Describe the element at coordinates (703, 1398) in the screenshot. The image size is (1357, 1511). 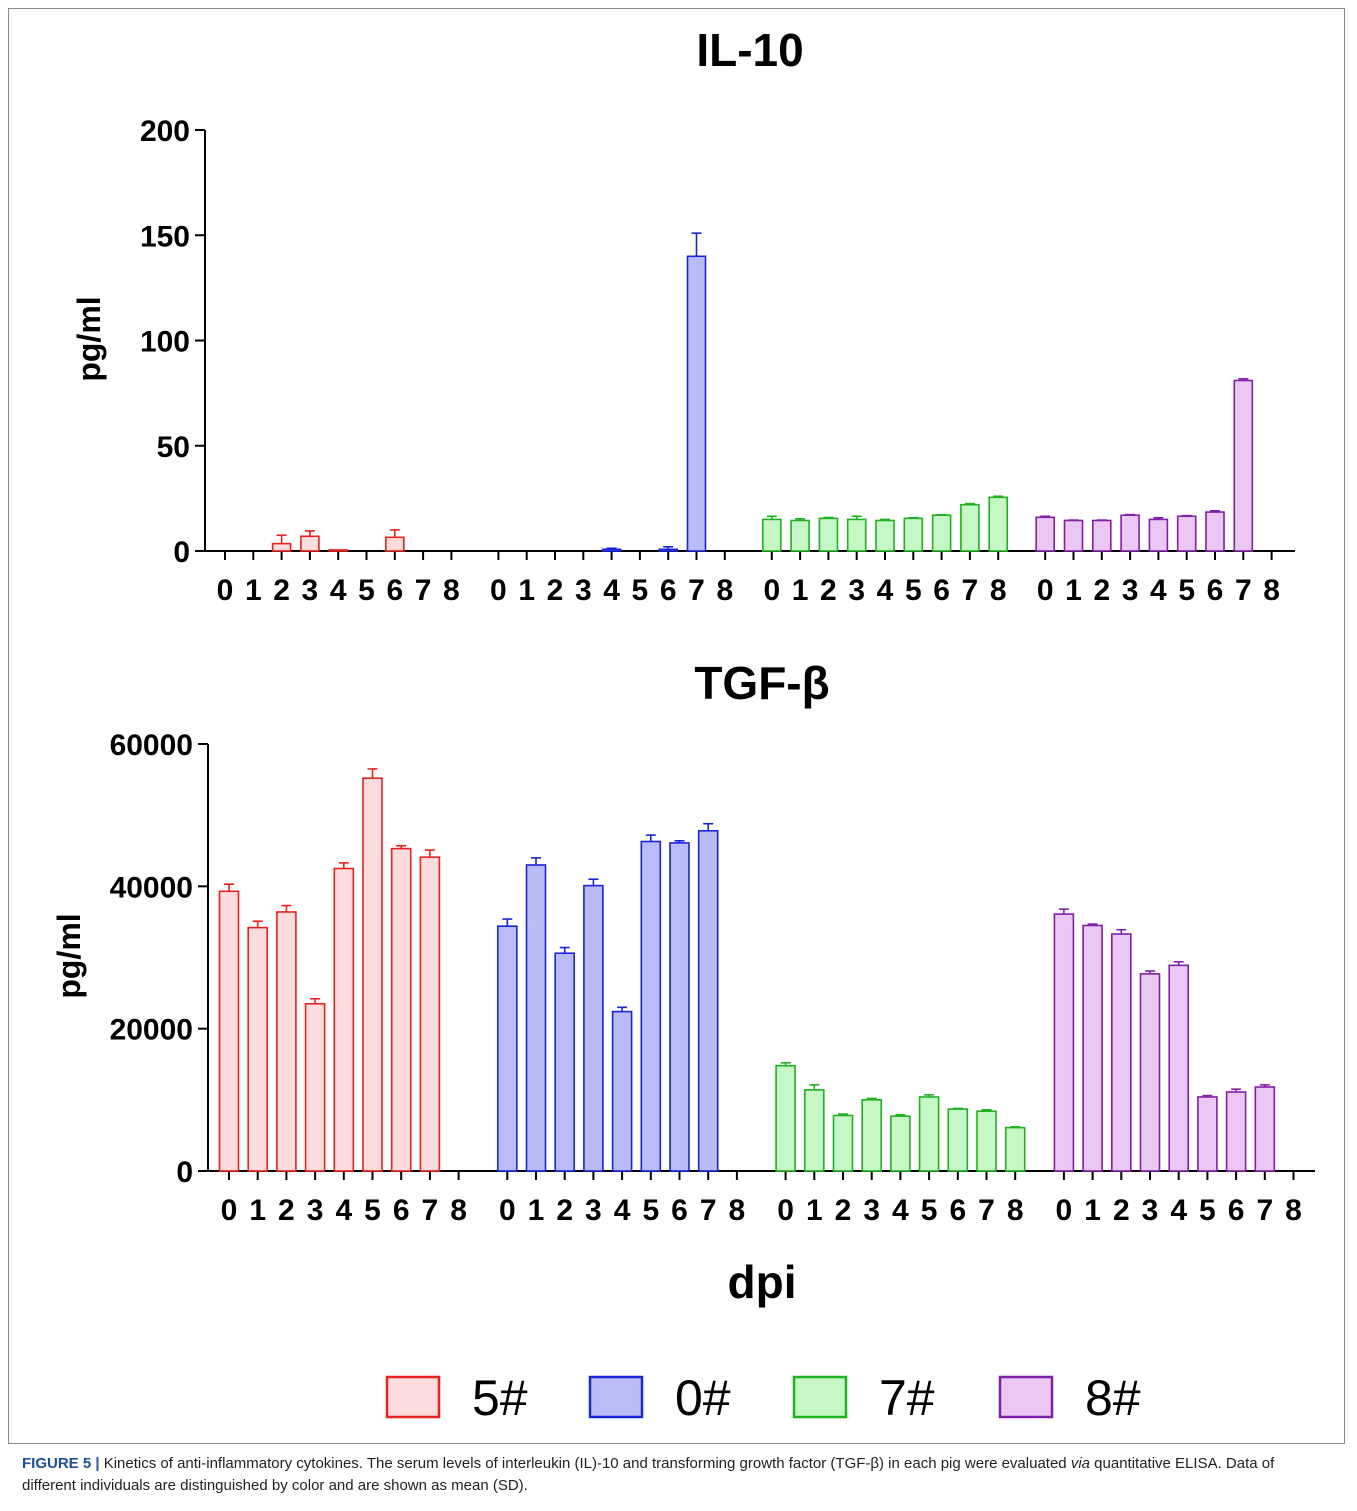
I see `legend-label: 0#` at that location.